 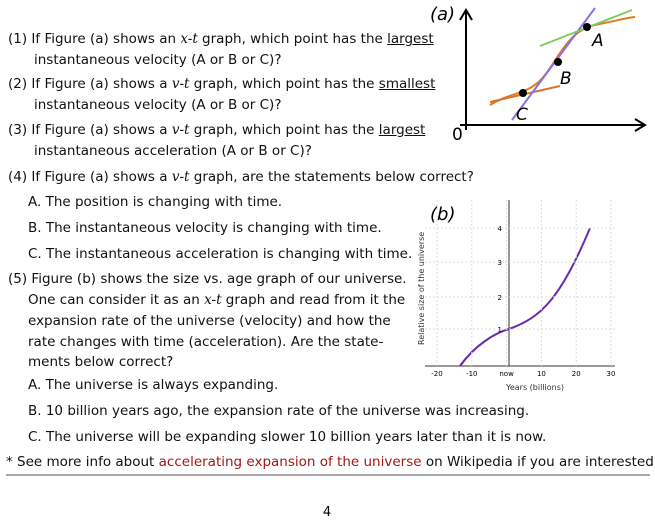 What do you see at coordinates (90, 177) in the screenshot?
I see `text: (4) If Figure (a) shows a` at bounding box center [90, 177].